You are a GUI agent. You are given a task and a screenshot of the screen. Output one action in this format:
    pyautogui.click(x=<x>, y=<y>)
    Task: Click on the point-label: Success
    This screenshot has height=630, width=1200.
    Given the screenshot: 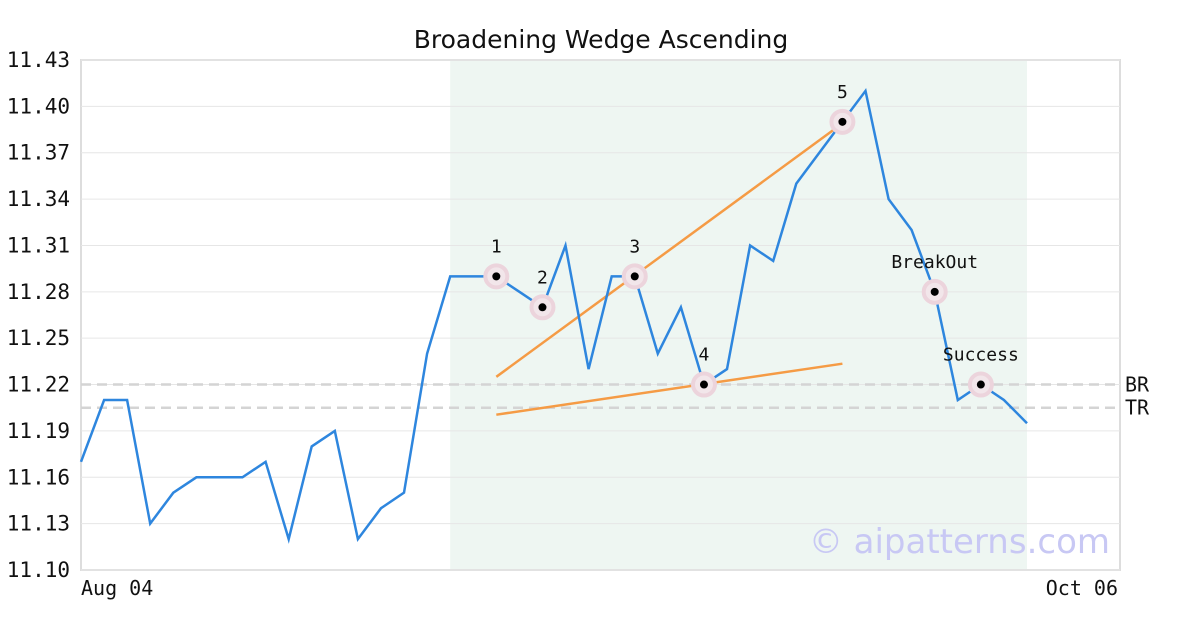 What is the action you would take?
    pyautogui.click(x=981, y=355)
    